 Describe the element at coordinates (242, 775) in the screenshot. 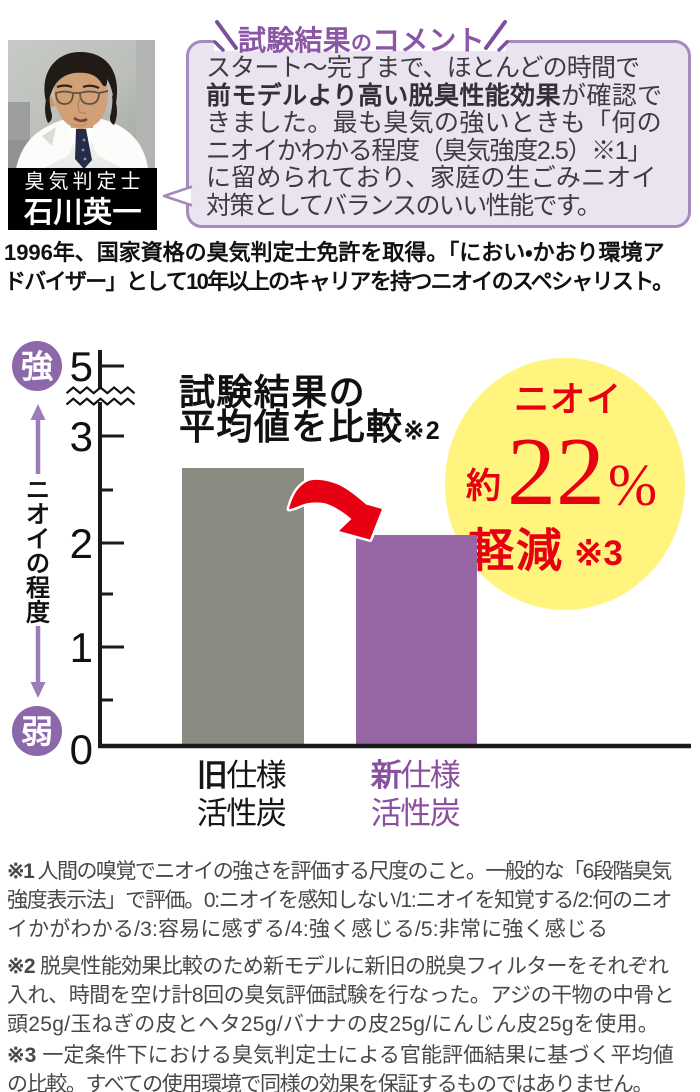

I see `svg-text: 旧仕様` at that location.